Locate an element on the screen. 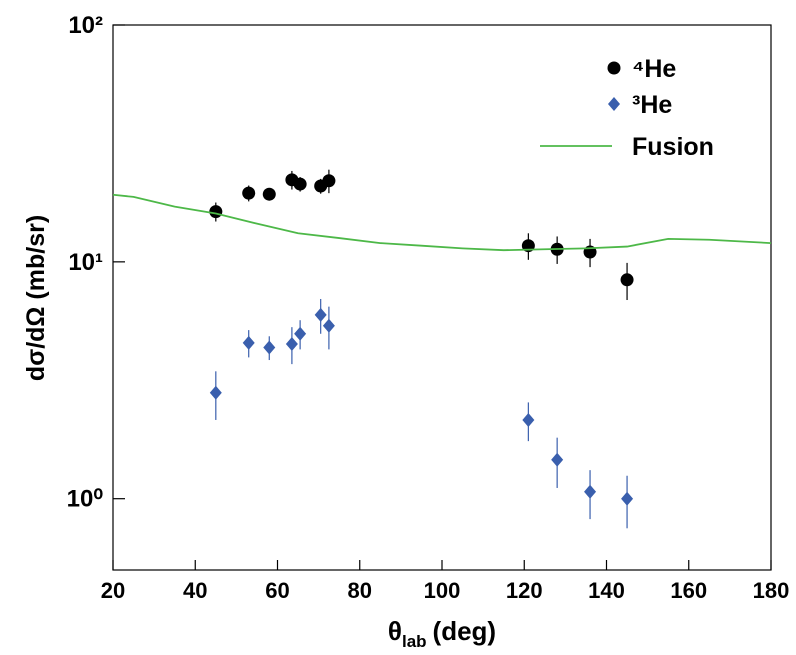 This screenshot has width=796, height=655. x-label-symbol: θ is located at coordinates (395, 631).